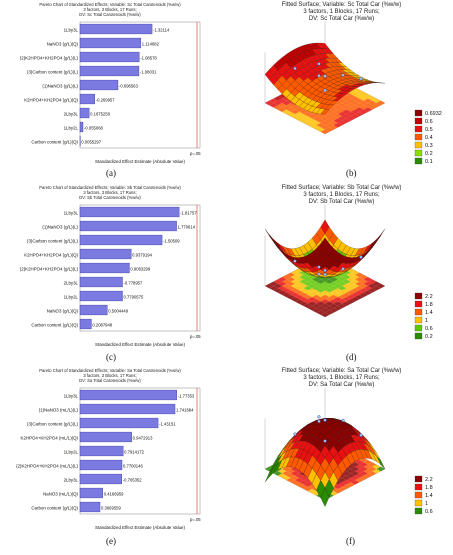 This screenshot has width=453, height=555. I want to click on category-label: (3)Carbon content (g/L)(L), so click(53, 71).